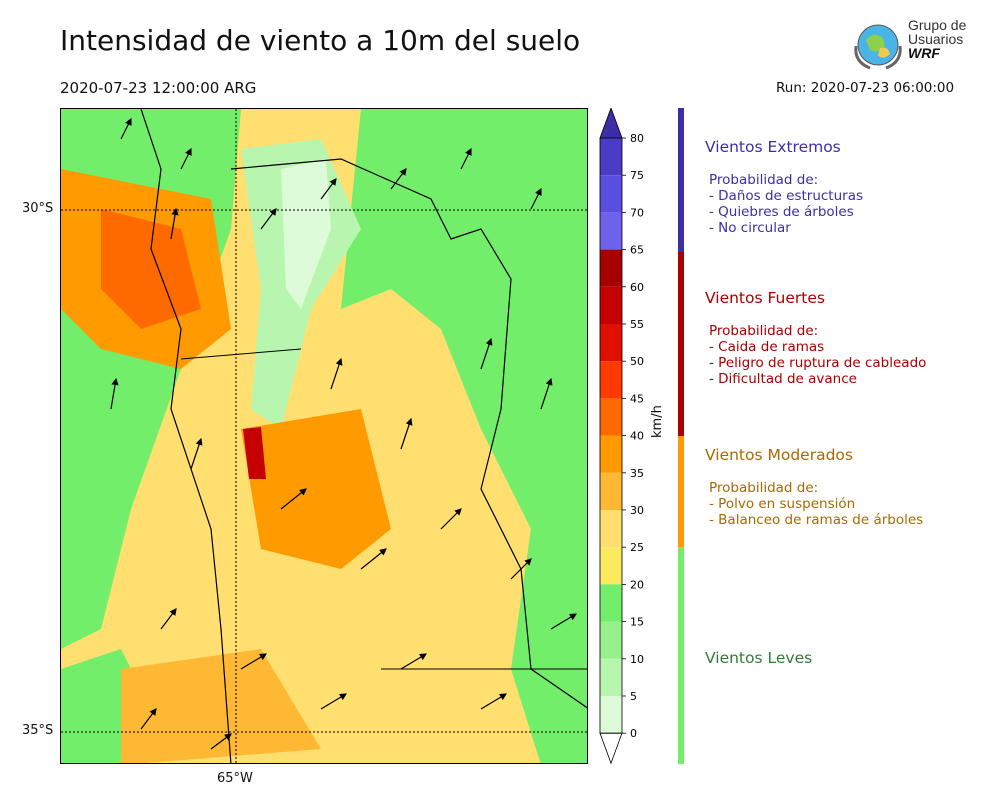  Describe the element at coordinates (221, 706) in the screenshot. I see `moderate-wind-region-south` at that location.